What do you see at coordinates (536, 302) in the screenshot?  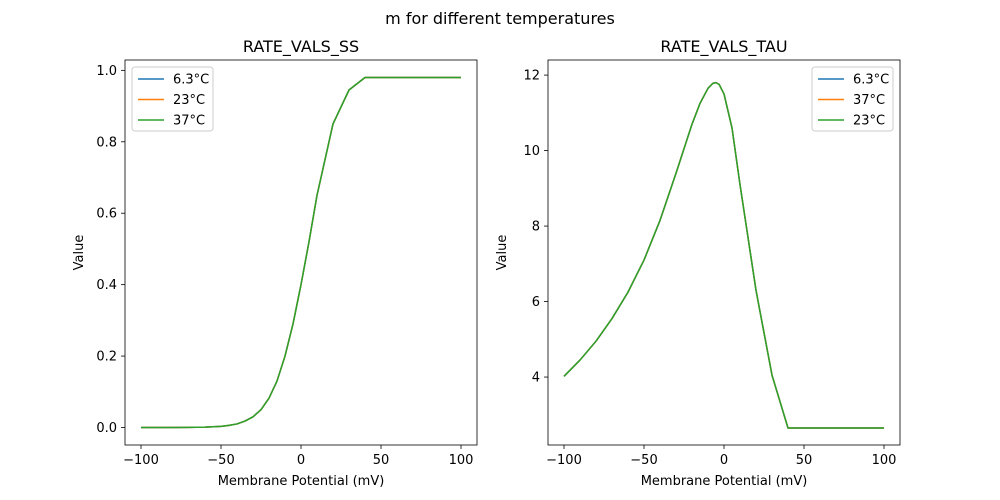 I see `y-tick-label: 6` at bounding box center [536, 302].